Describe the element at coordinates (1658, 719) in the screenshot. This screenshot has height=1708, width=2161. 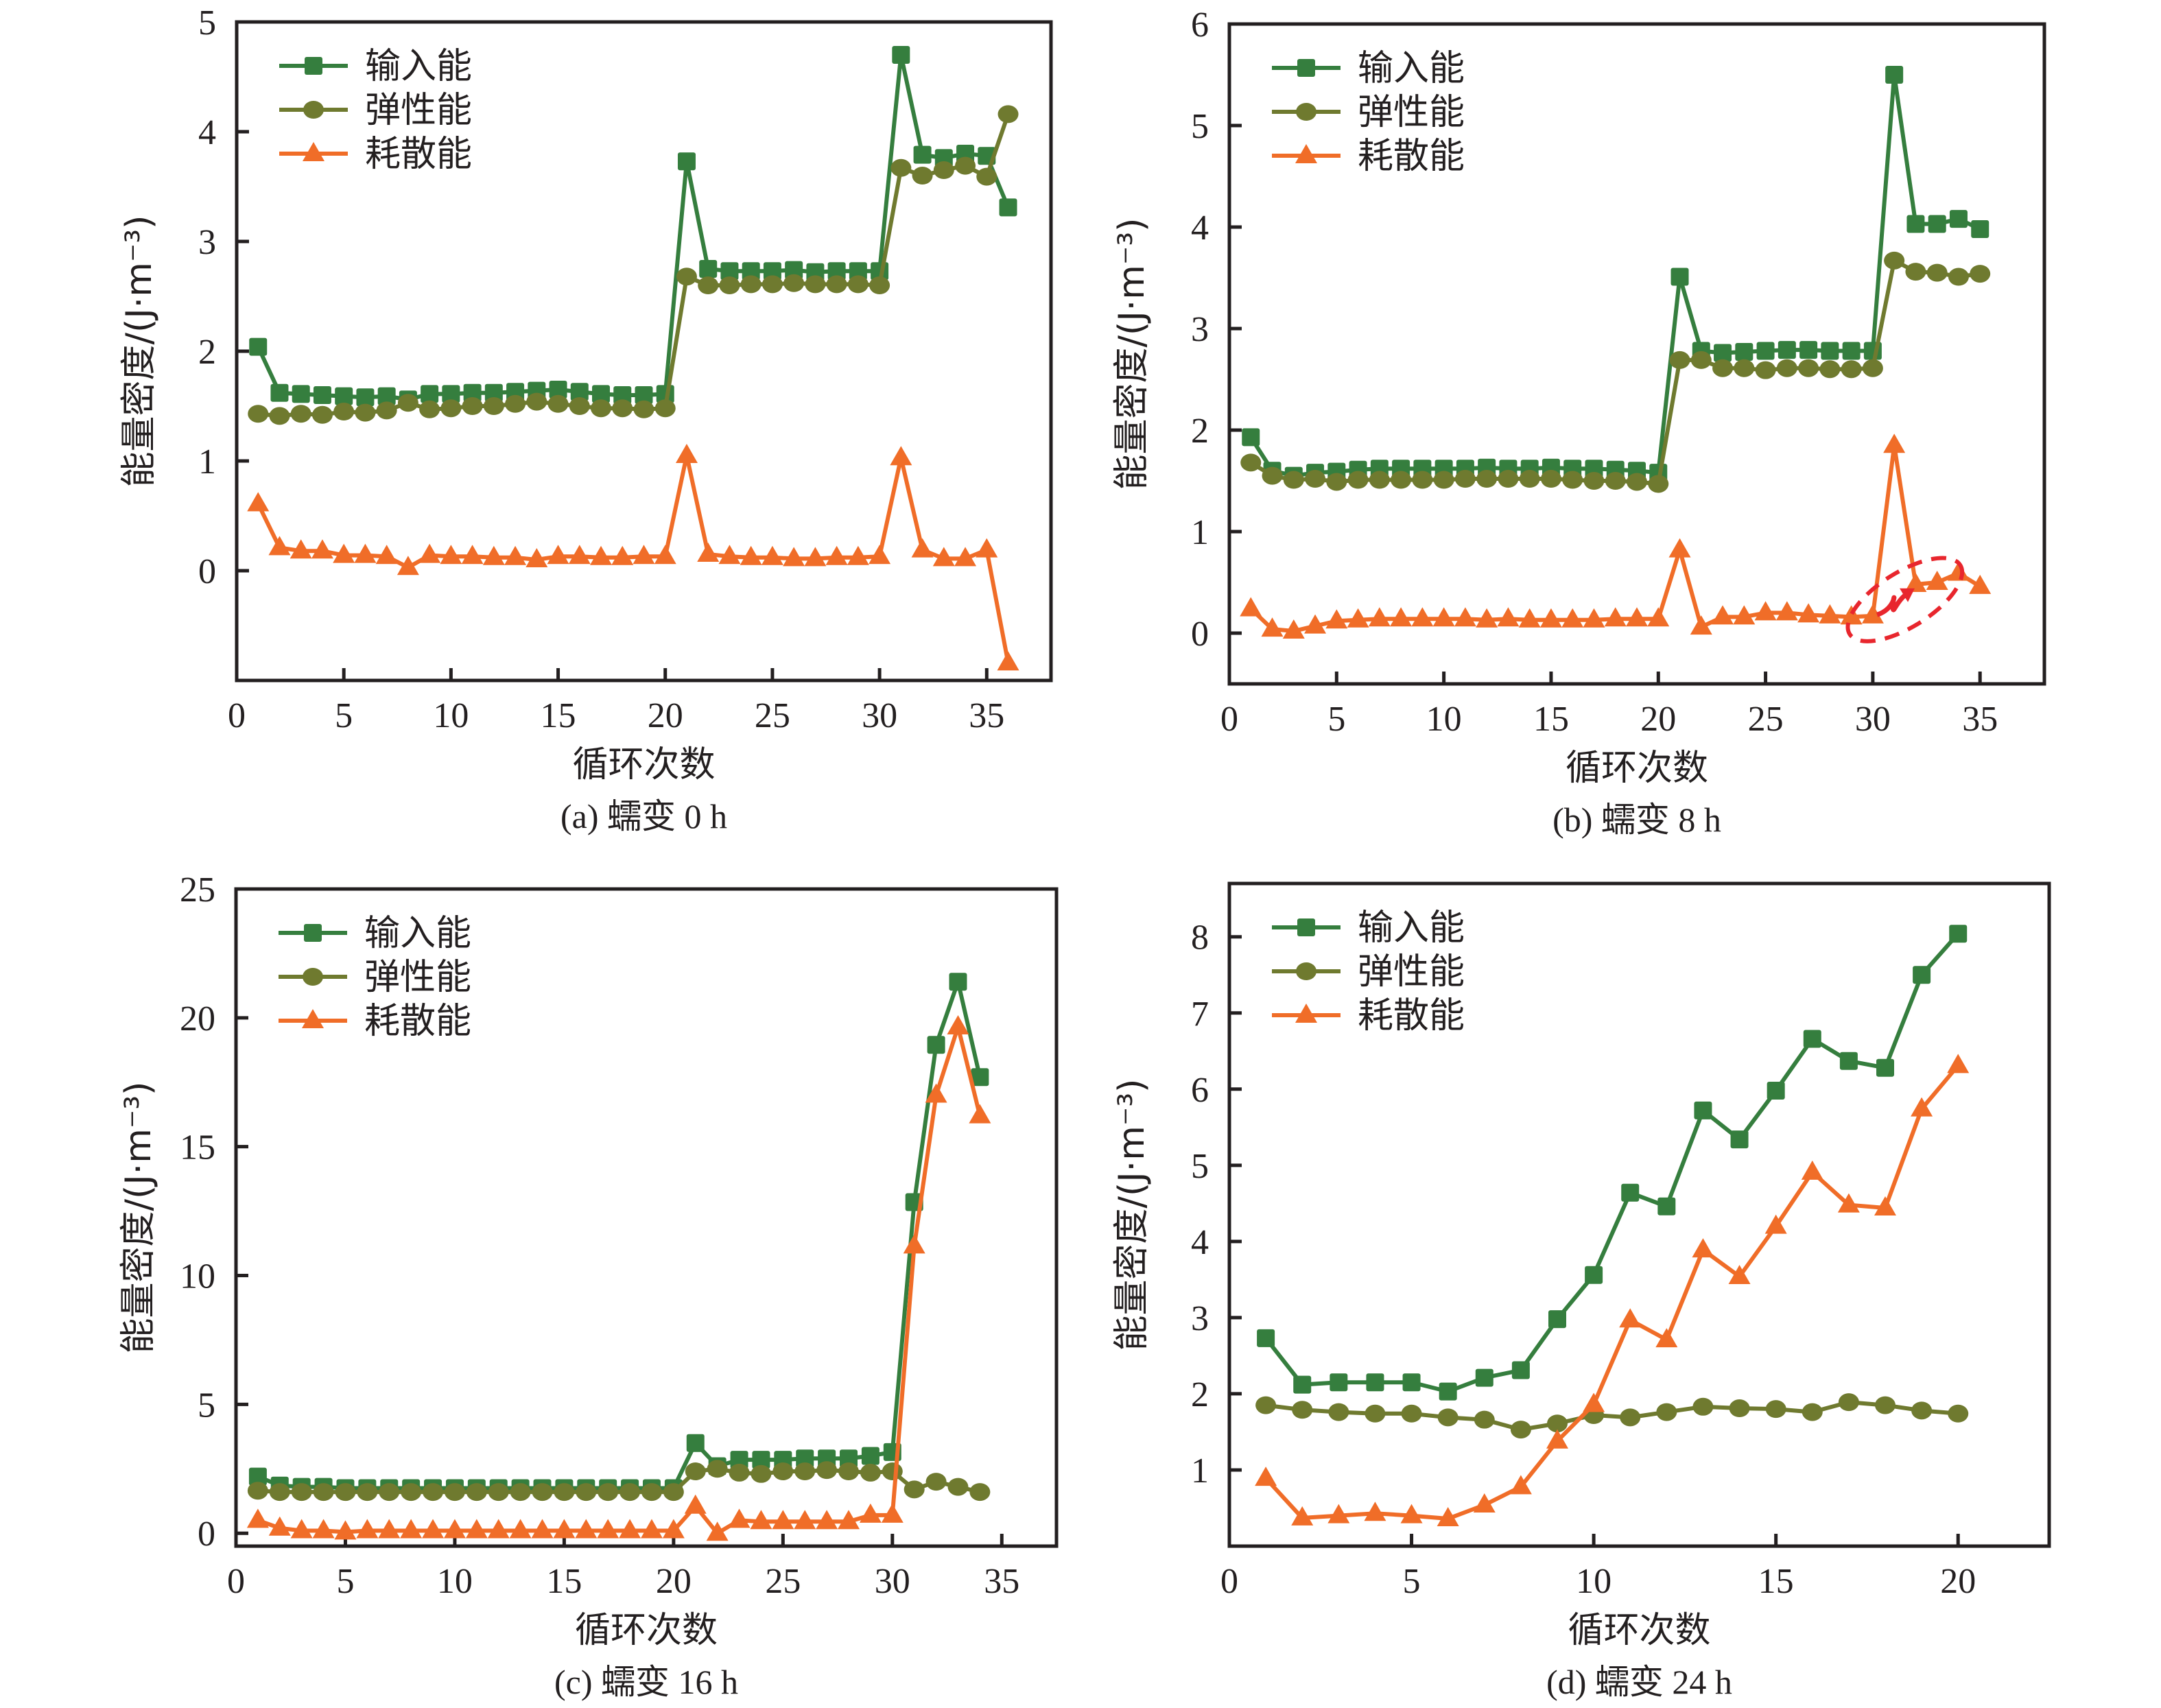
I see `x-tick-label: 20` at that location.